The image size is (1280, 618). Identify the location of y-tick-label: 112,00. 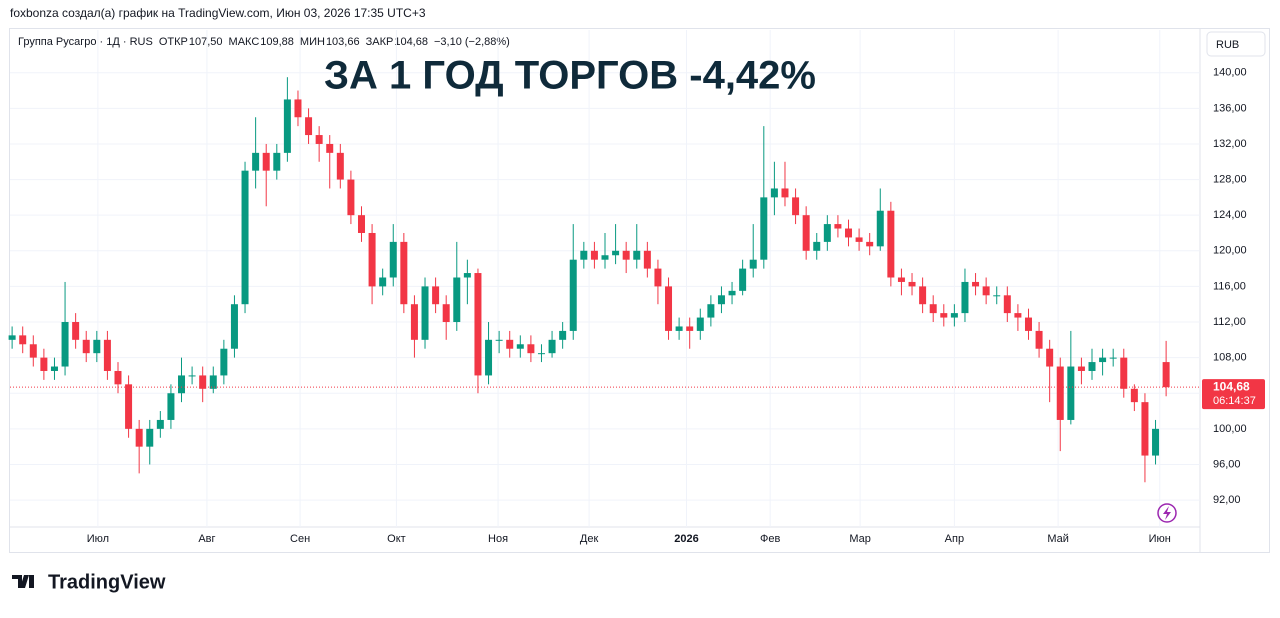
(1229, 322).